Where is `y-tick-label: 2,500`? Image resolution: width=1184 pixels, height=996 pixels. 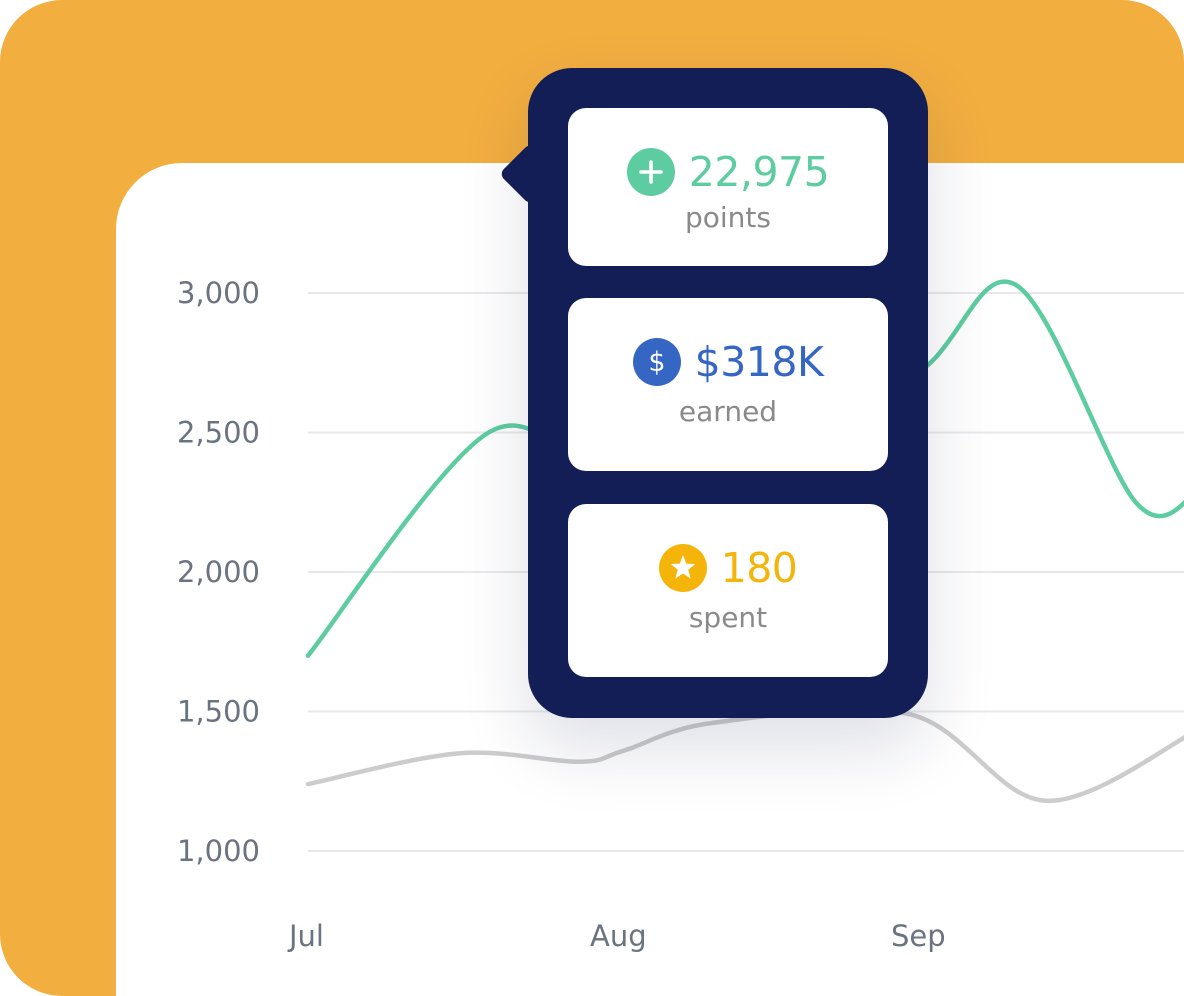 y-tick-label: 2,500 is located at coordinates (218, 433).